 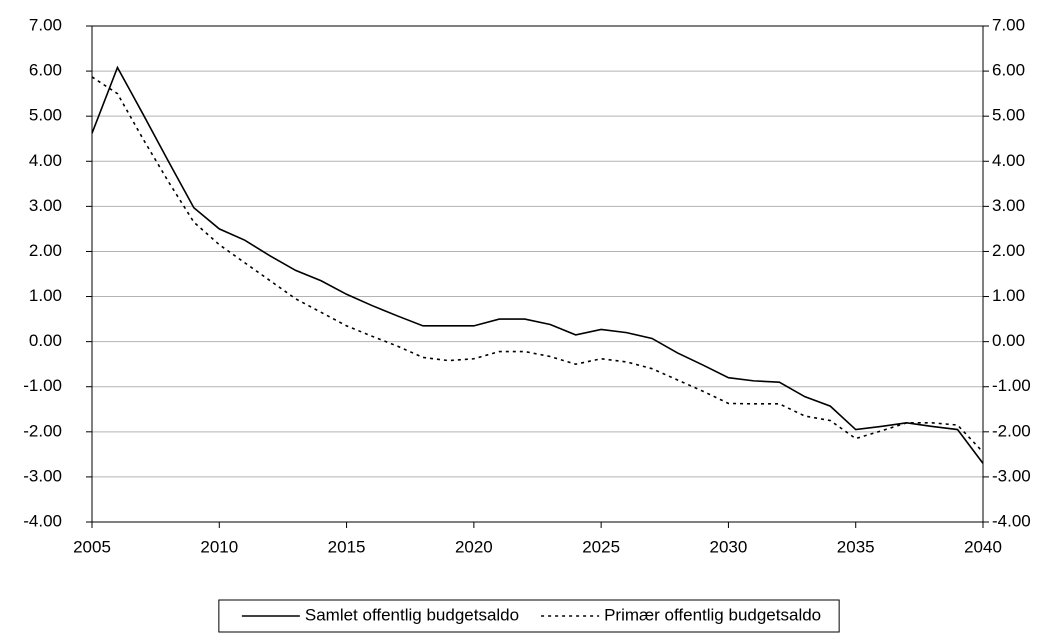 I want to click on y2-tick-label: 3.00, so click(x=1008, y=205).